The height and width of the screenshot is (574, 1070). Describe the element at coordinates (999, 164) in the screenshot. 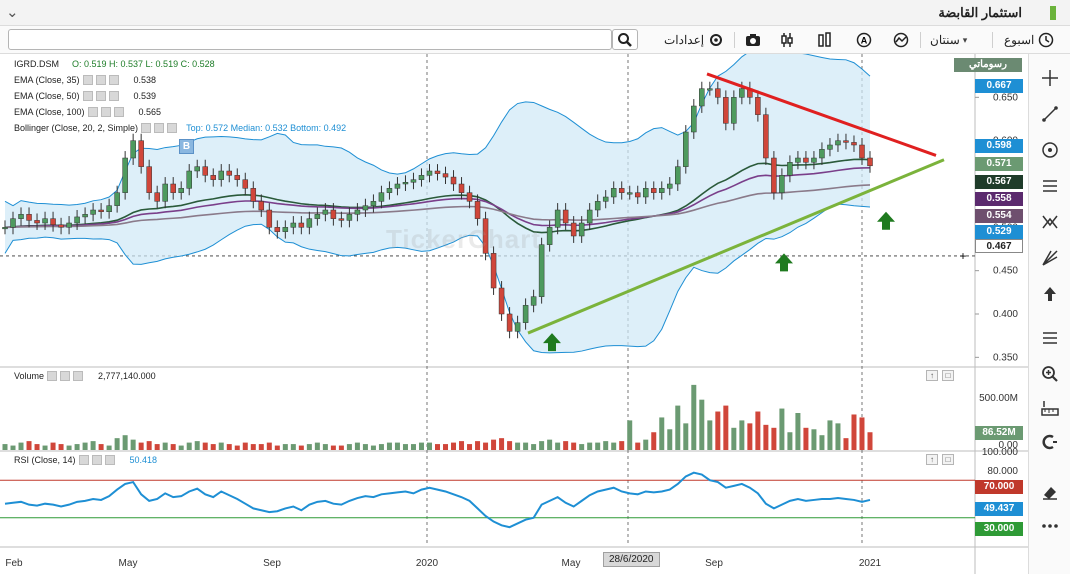

I see `price-tag: 0.571` at that location.